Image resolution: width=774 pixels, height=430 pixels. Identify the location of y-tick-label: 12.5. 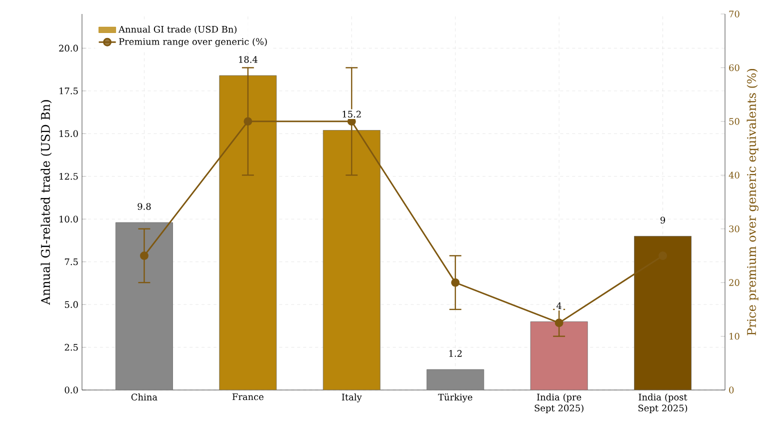
(69, 176).